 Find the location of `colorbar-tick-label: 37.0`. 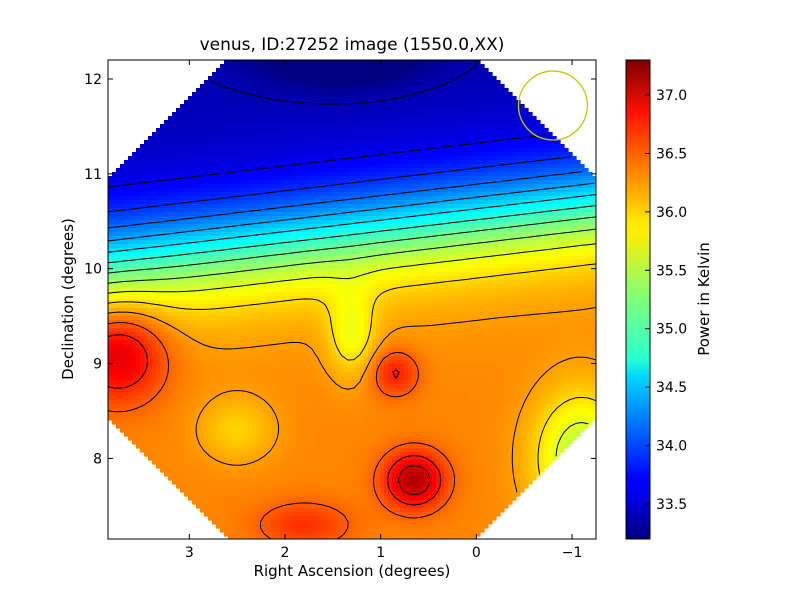

colorbar-tick-label: 37.0 is located at coordinates (671, 96).